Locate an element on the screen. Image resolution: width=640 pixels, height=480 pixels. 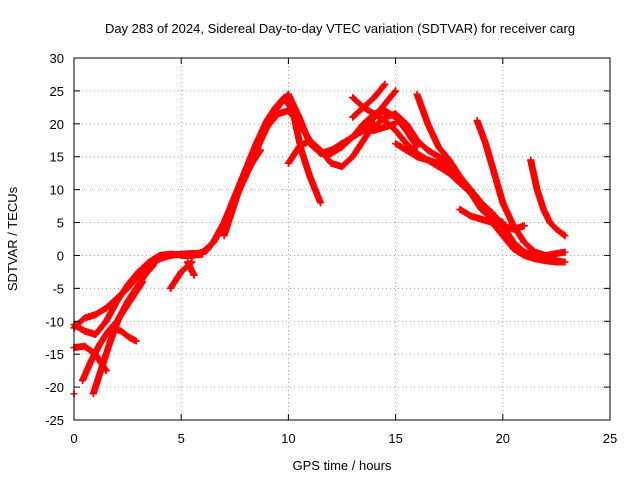
y-tick-label: 5 is located at coordinates (60, 223).